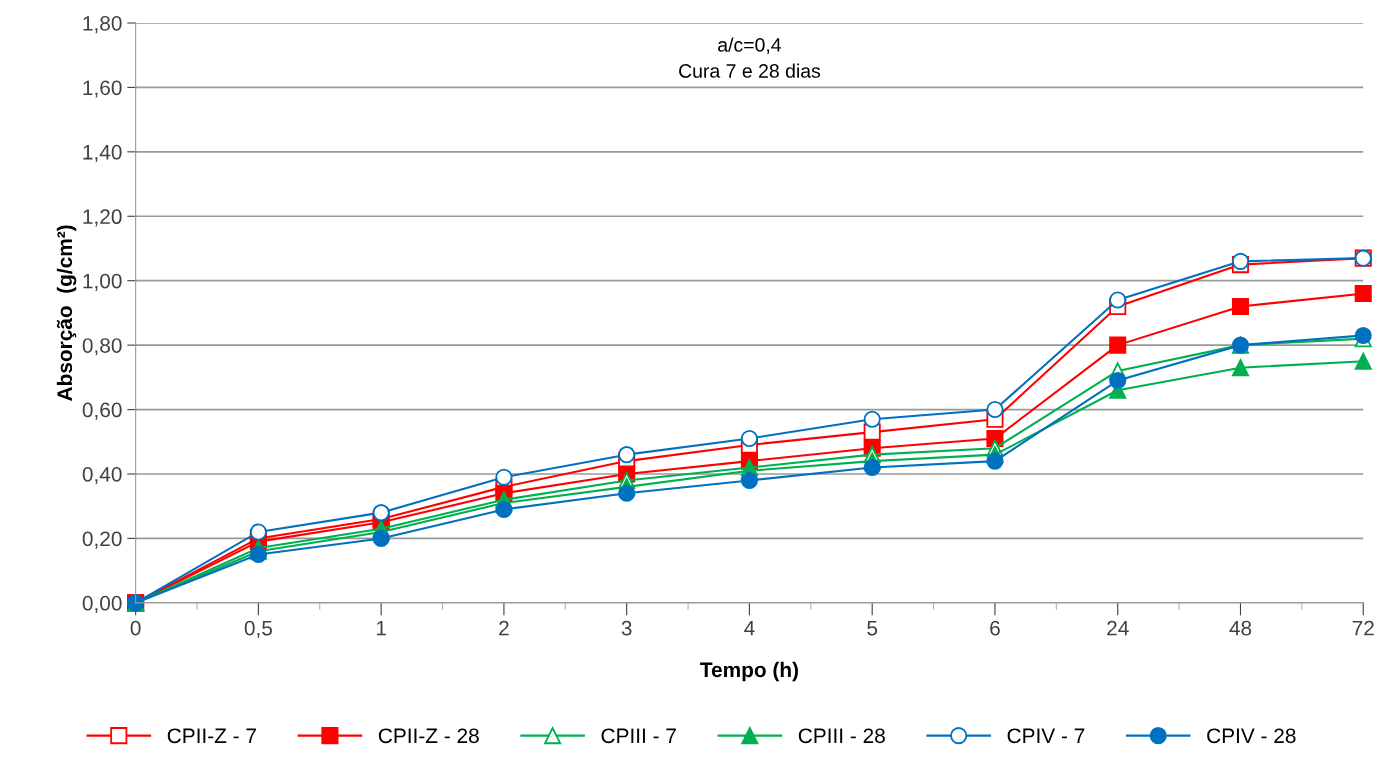 The image size is (1384, 766). Describe the element at coordinates (1251, 736) in the screenshot. I see `legend-label: CPIV - 28` at that location.